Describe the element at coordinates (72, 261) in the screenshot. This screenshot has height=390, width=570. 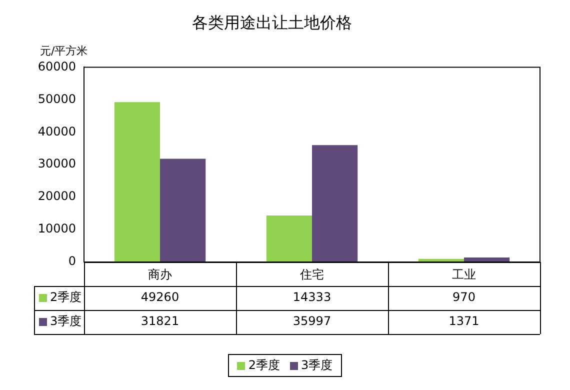
I see `y-tick-label: 0` at that location.